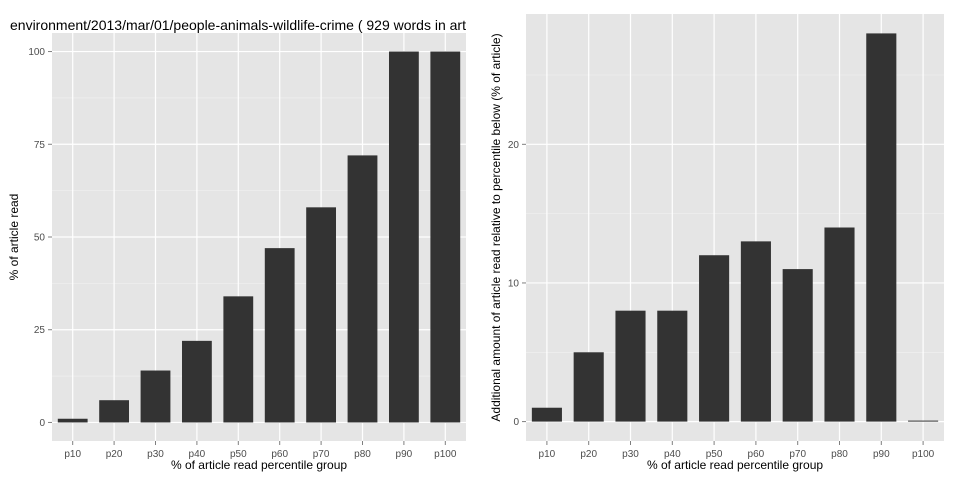 The width and height of the screenshot is (960, 480). Describe the element at coordinates (36, 52) in the screenshot. I see `y-tick-label: 100` at that location.